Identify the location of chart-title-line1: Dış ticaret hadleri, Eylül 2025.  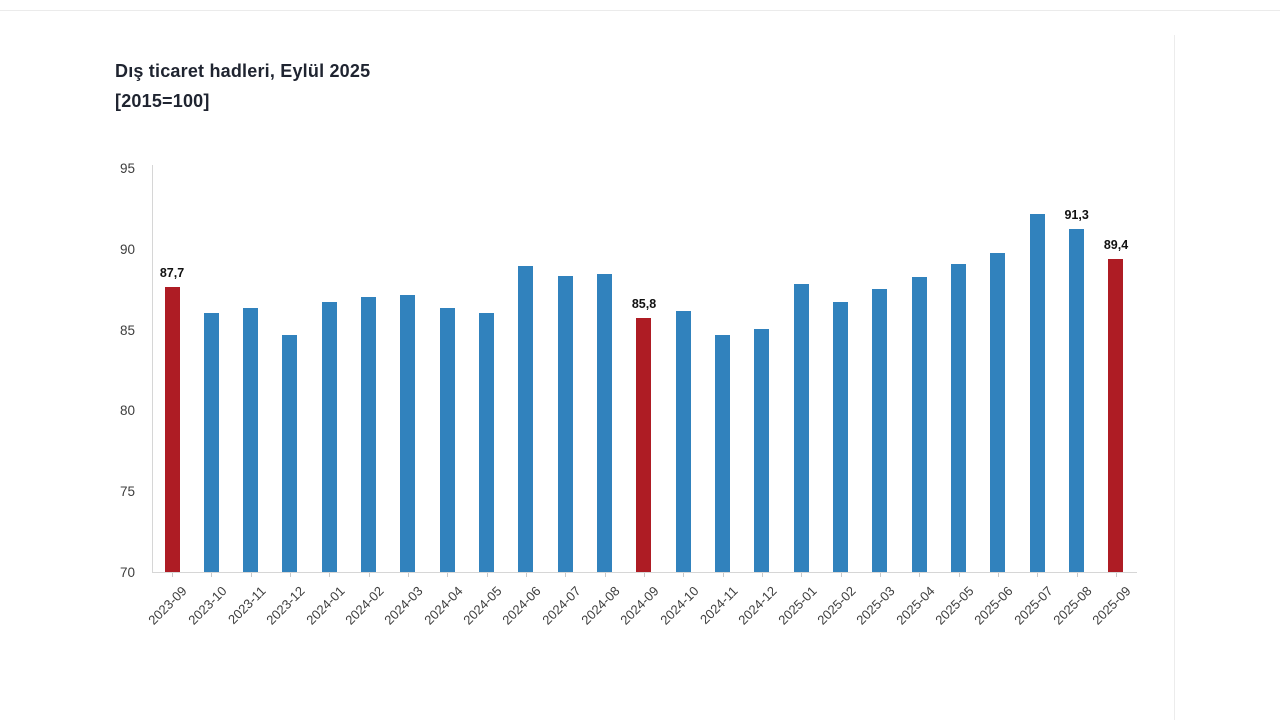
(243, 71).